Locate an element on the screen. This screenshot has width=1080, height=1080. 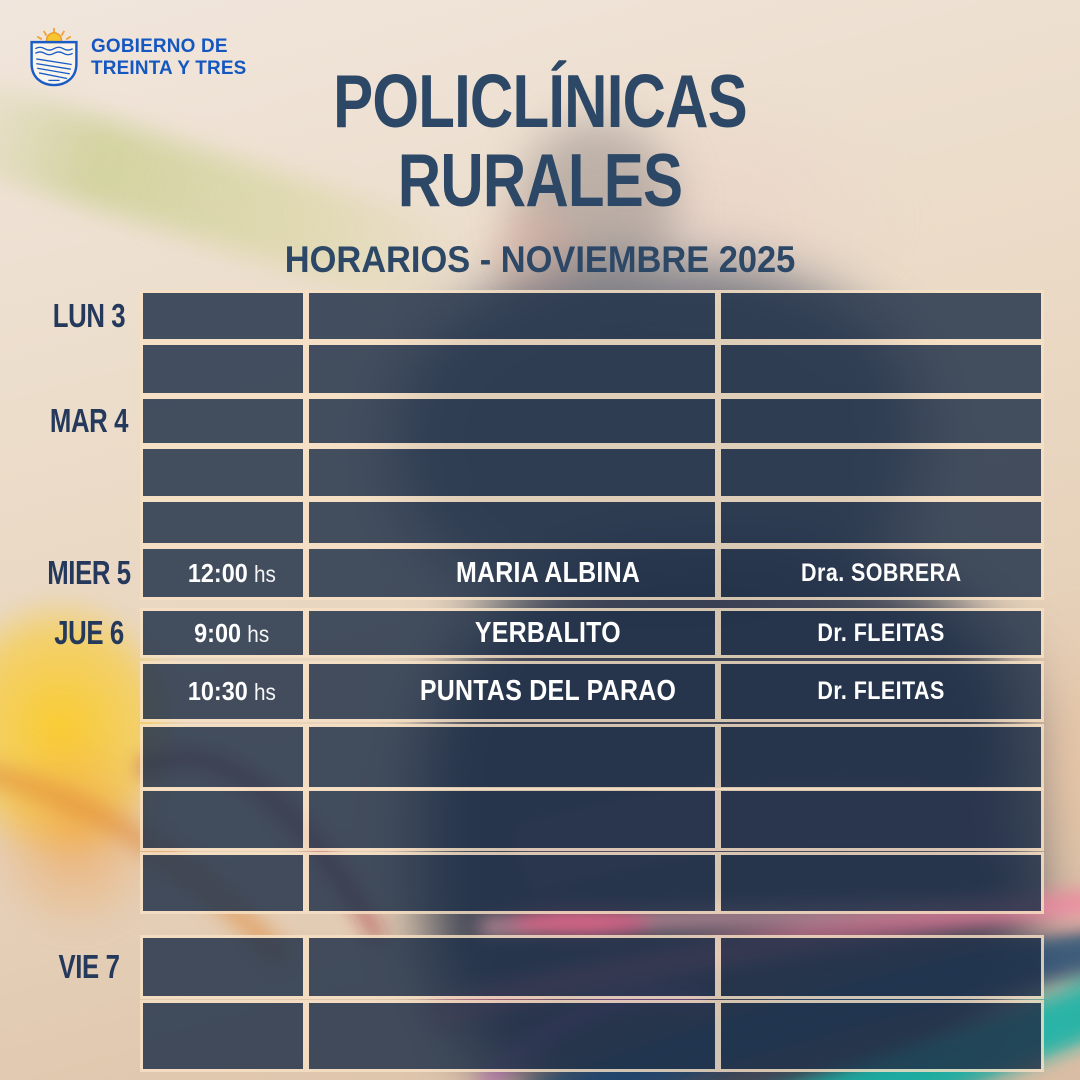
table-row: LUN 3 is located at coordinates (540, 316).